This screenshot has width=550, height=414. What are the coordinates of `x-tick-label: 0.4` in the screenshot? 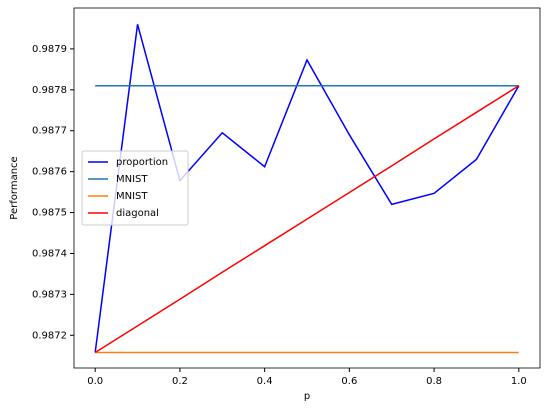 It's located at (265, 381).